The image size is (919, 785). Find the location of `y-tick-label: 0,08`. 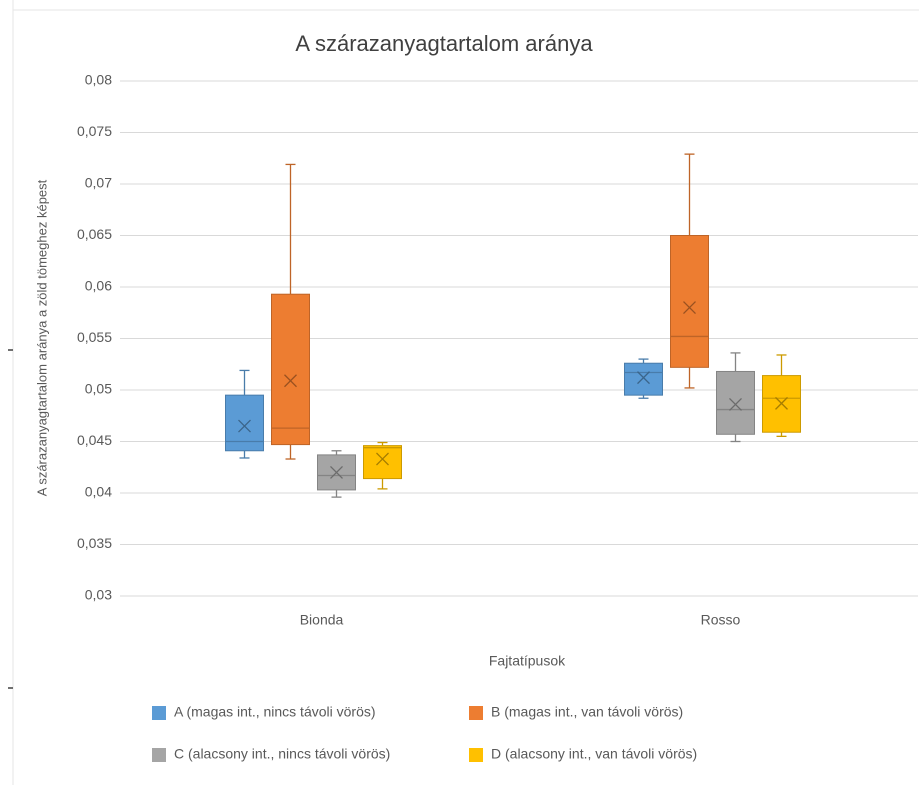

y-tick-label: 0,08 is located at coordinates (98, 80).